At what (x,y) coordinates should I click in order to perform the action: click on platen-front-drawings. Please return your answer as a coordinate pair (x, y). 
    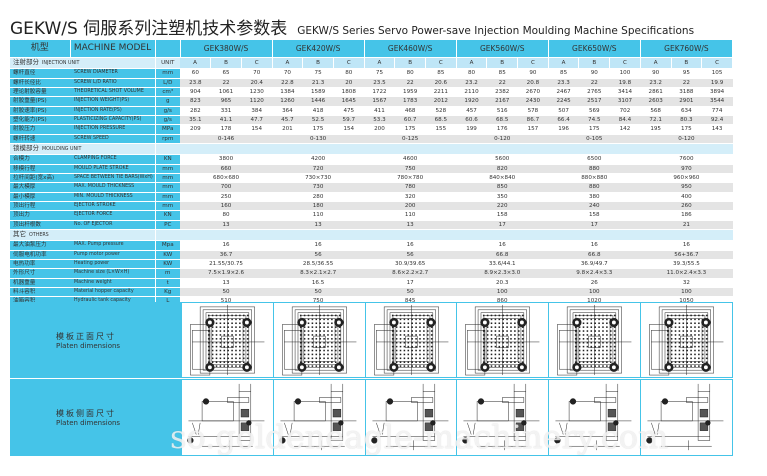
    Looking at the image, I should click on (456, 340).